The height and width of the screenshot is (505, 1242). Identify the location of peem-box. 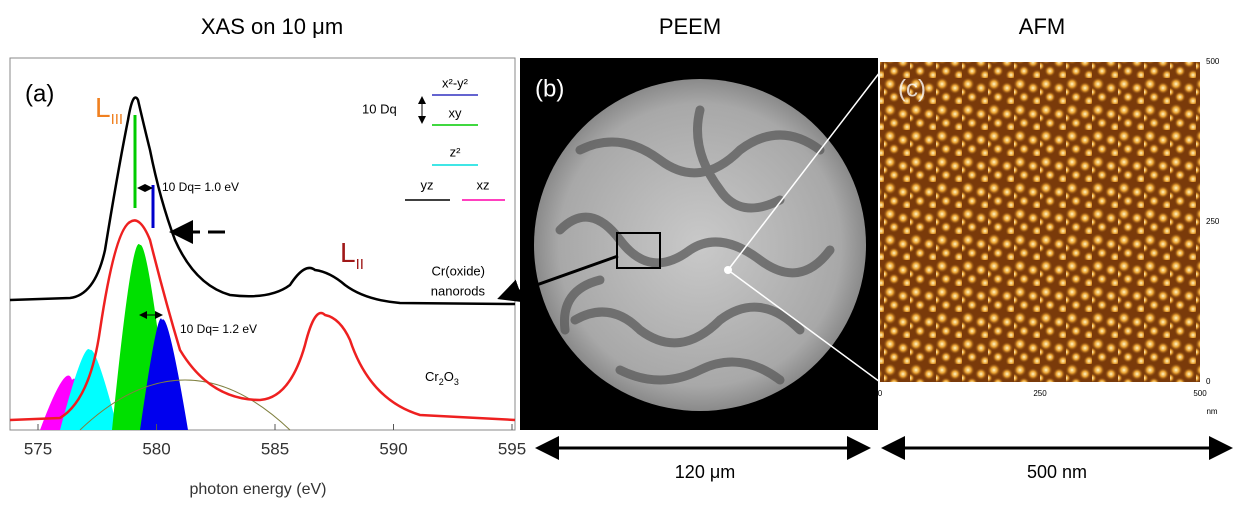
(638, 250).